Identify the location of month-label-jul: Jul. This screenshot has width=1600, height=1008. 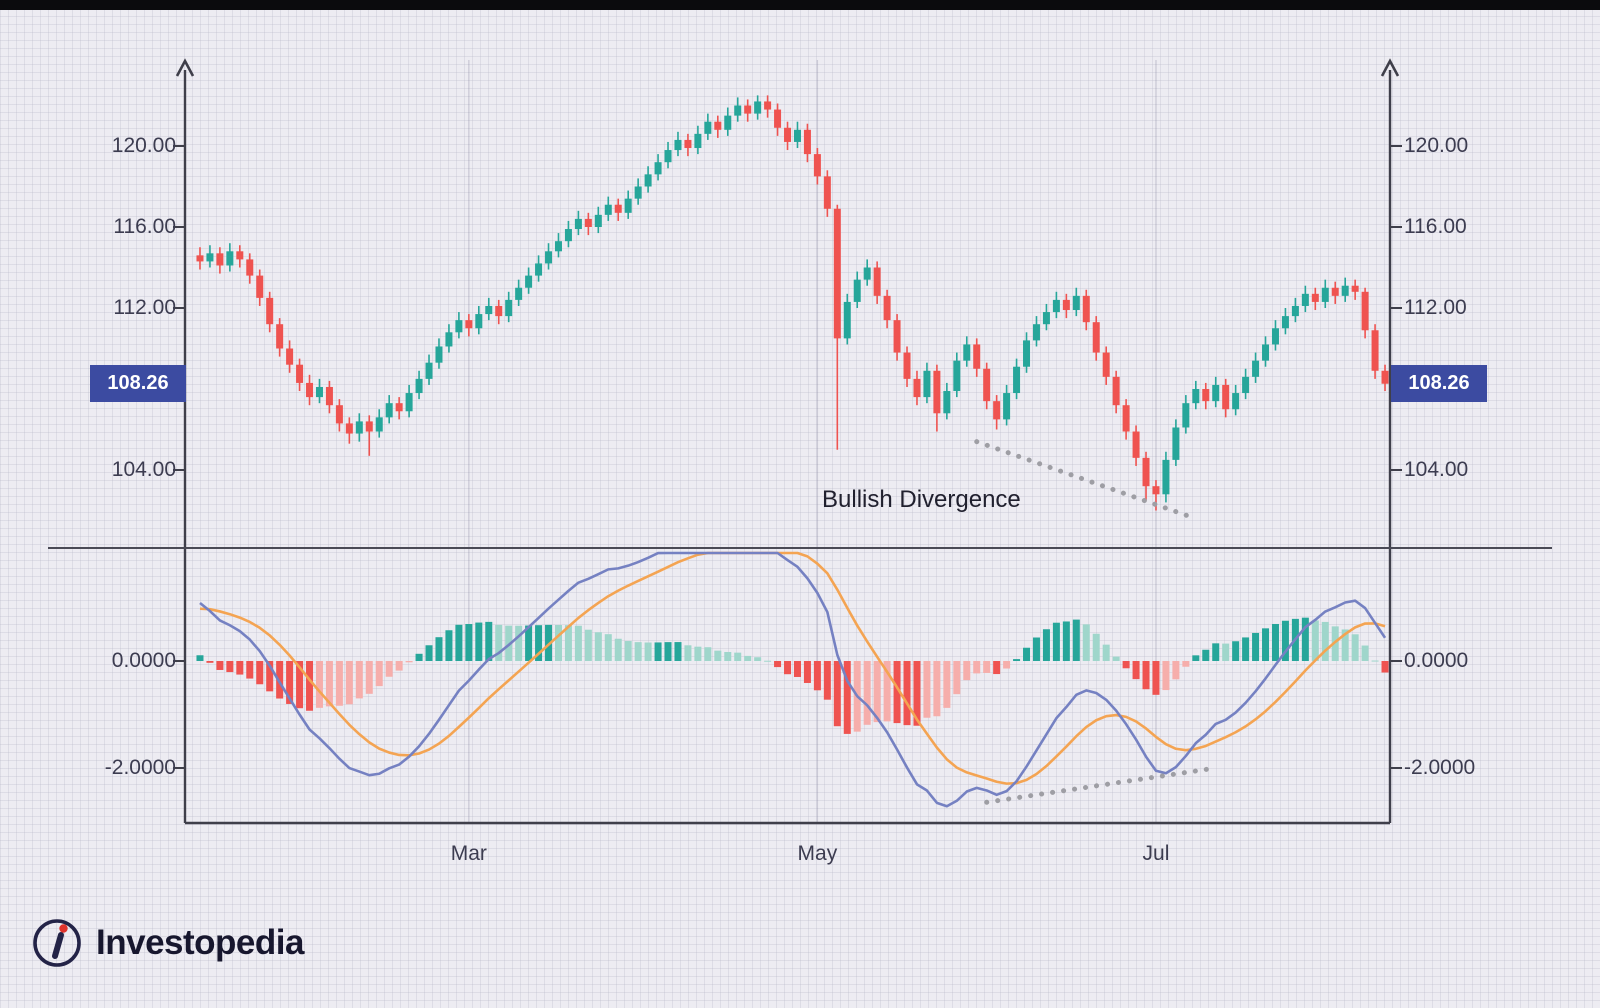
(1156, 853).